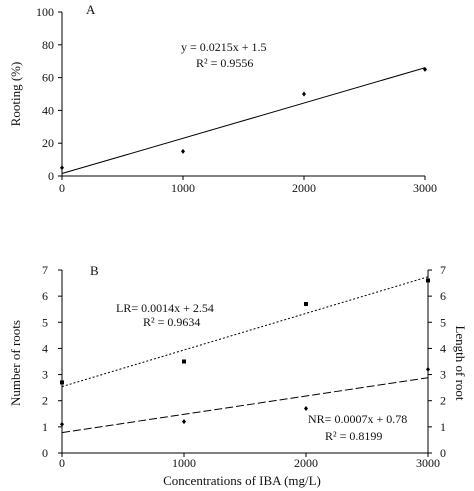 This screenshot has width=474, height=491. Describe the element at coordinates (357, 419) in the screenshot. I see `panel-b-nr-equation: NR= 0.0007x + 0.78` at that location.